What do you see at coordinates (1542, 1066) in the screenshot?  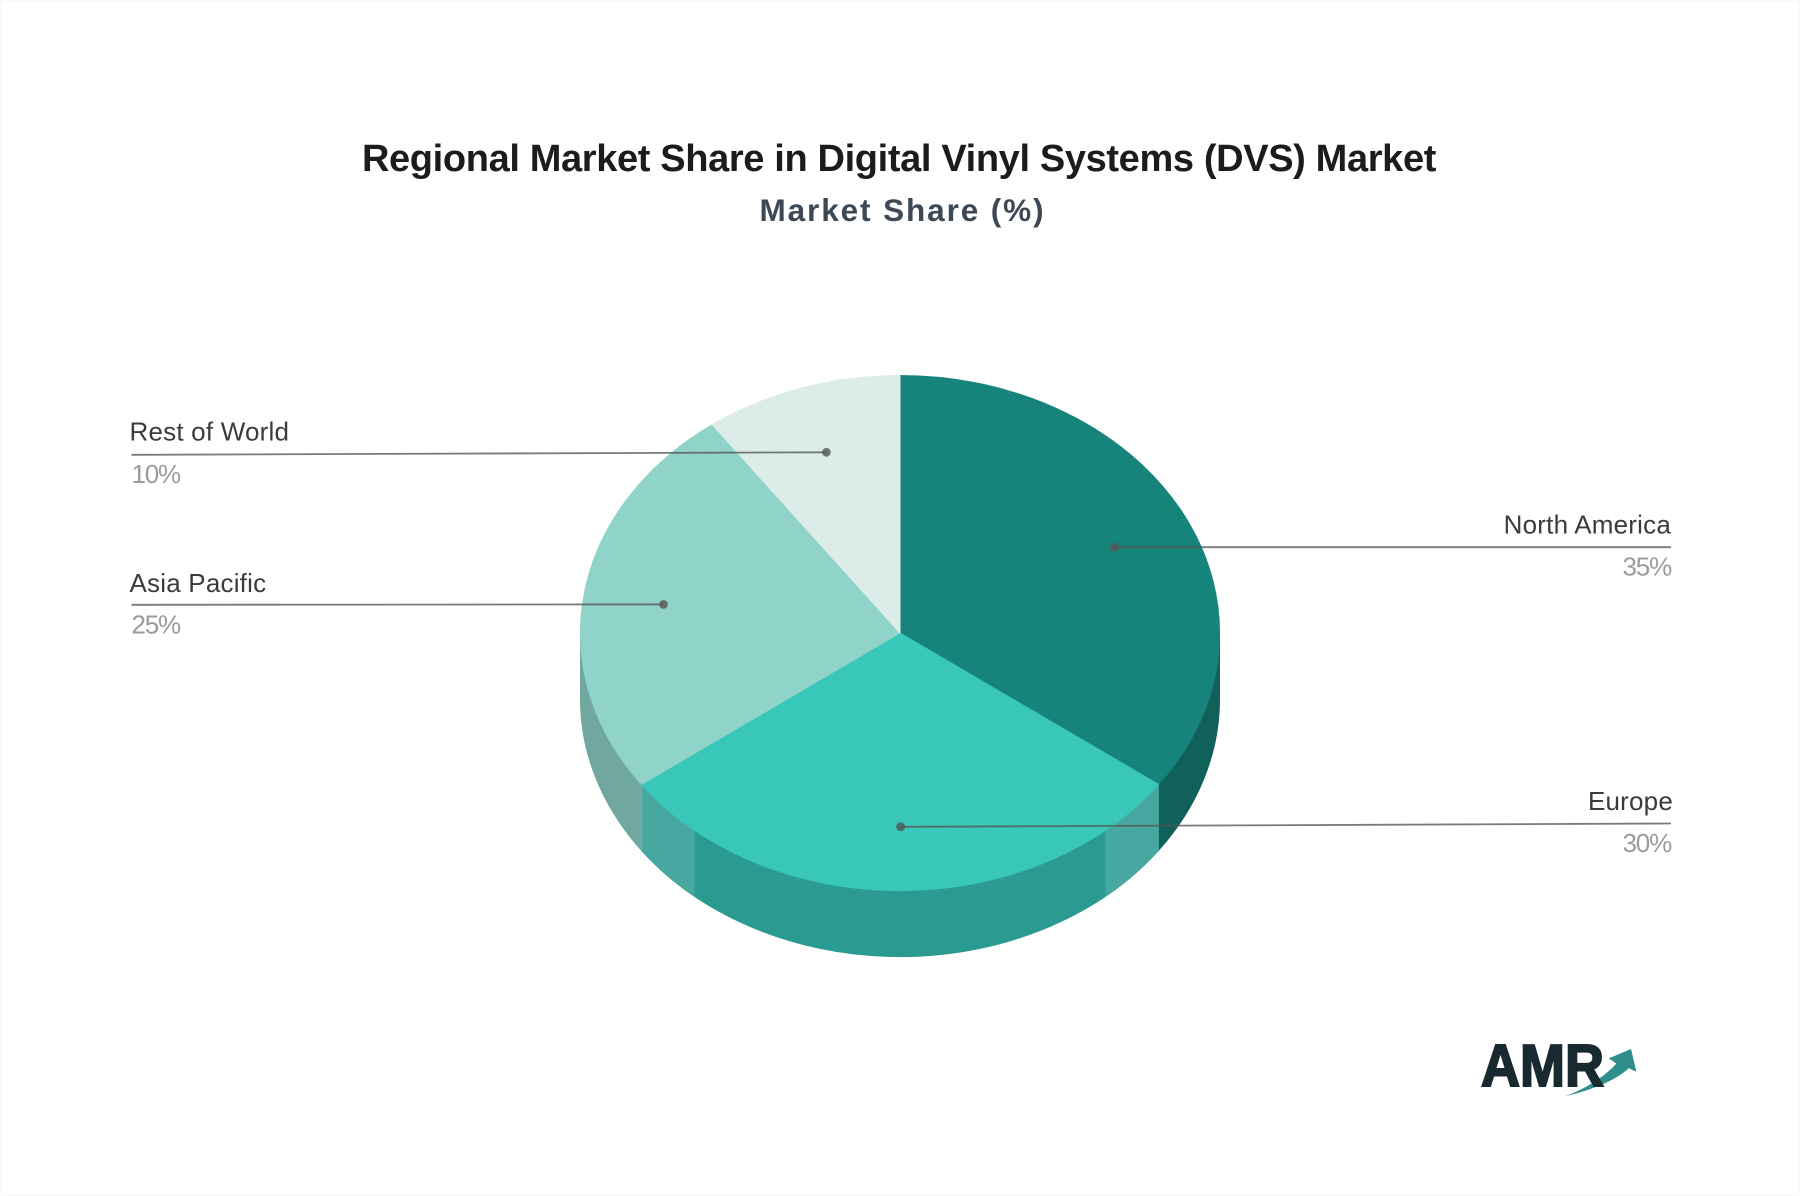 I see `svg-text: AMR` at bounding box center [1542, 1066].